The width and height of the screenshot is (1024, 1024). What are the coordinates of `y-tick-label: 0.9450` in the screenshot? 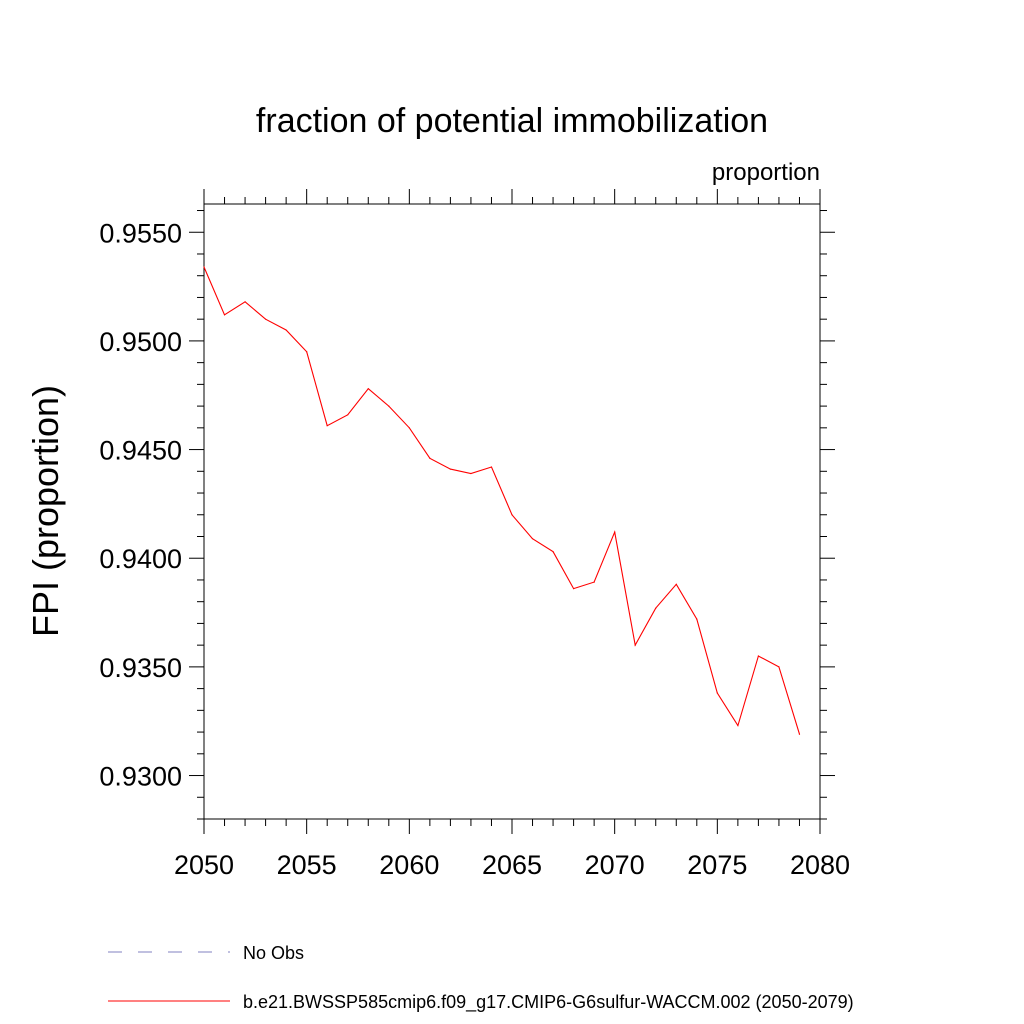 It's located at (140, 451).